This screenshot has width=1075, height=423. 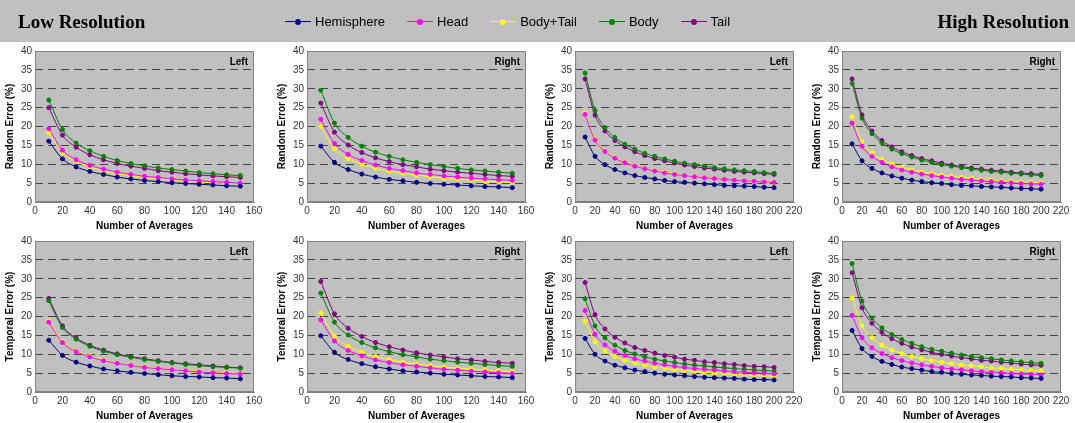 What do you see at coordinates (453, 21) in the screenshot?
I see `legend-label: Head` at bounding box center [453, 21].